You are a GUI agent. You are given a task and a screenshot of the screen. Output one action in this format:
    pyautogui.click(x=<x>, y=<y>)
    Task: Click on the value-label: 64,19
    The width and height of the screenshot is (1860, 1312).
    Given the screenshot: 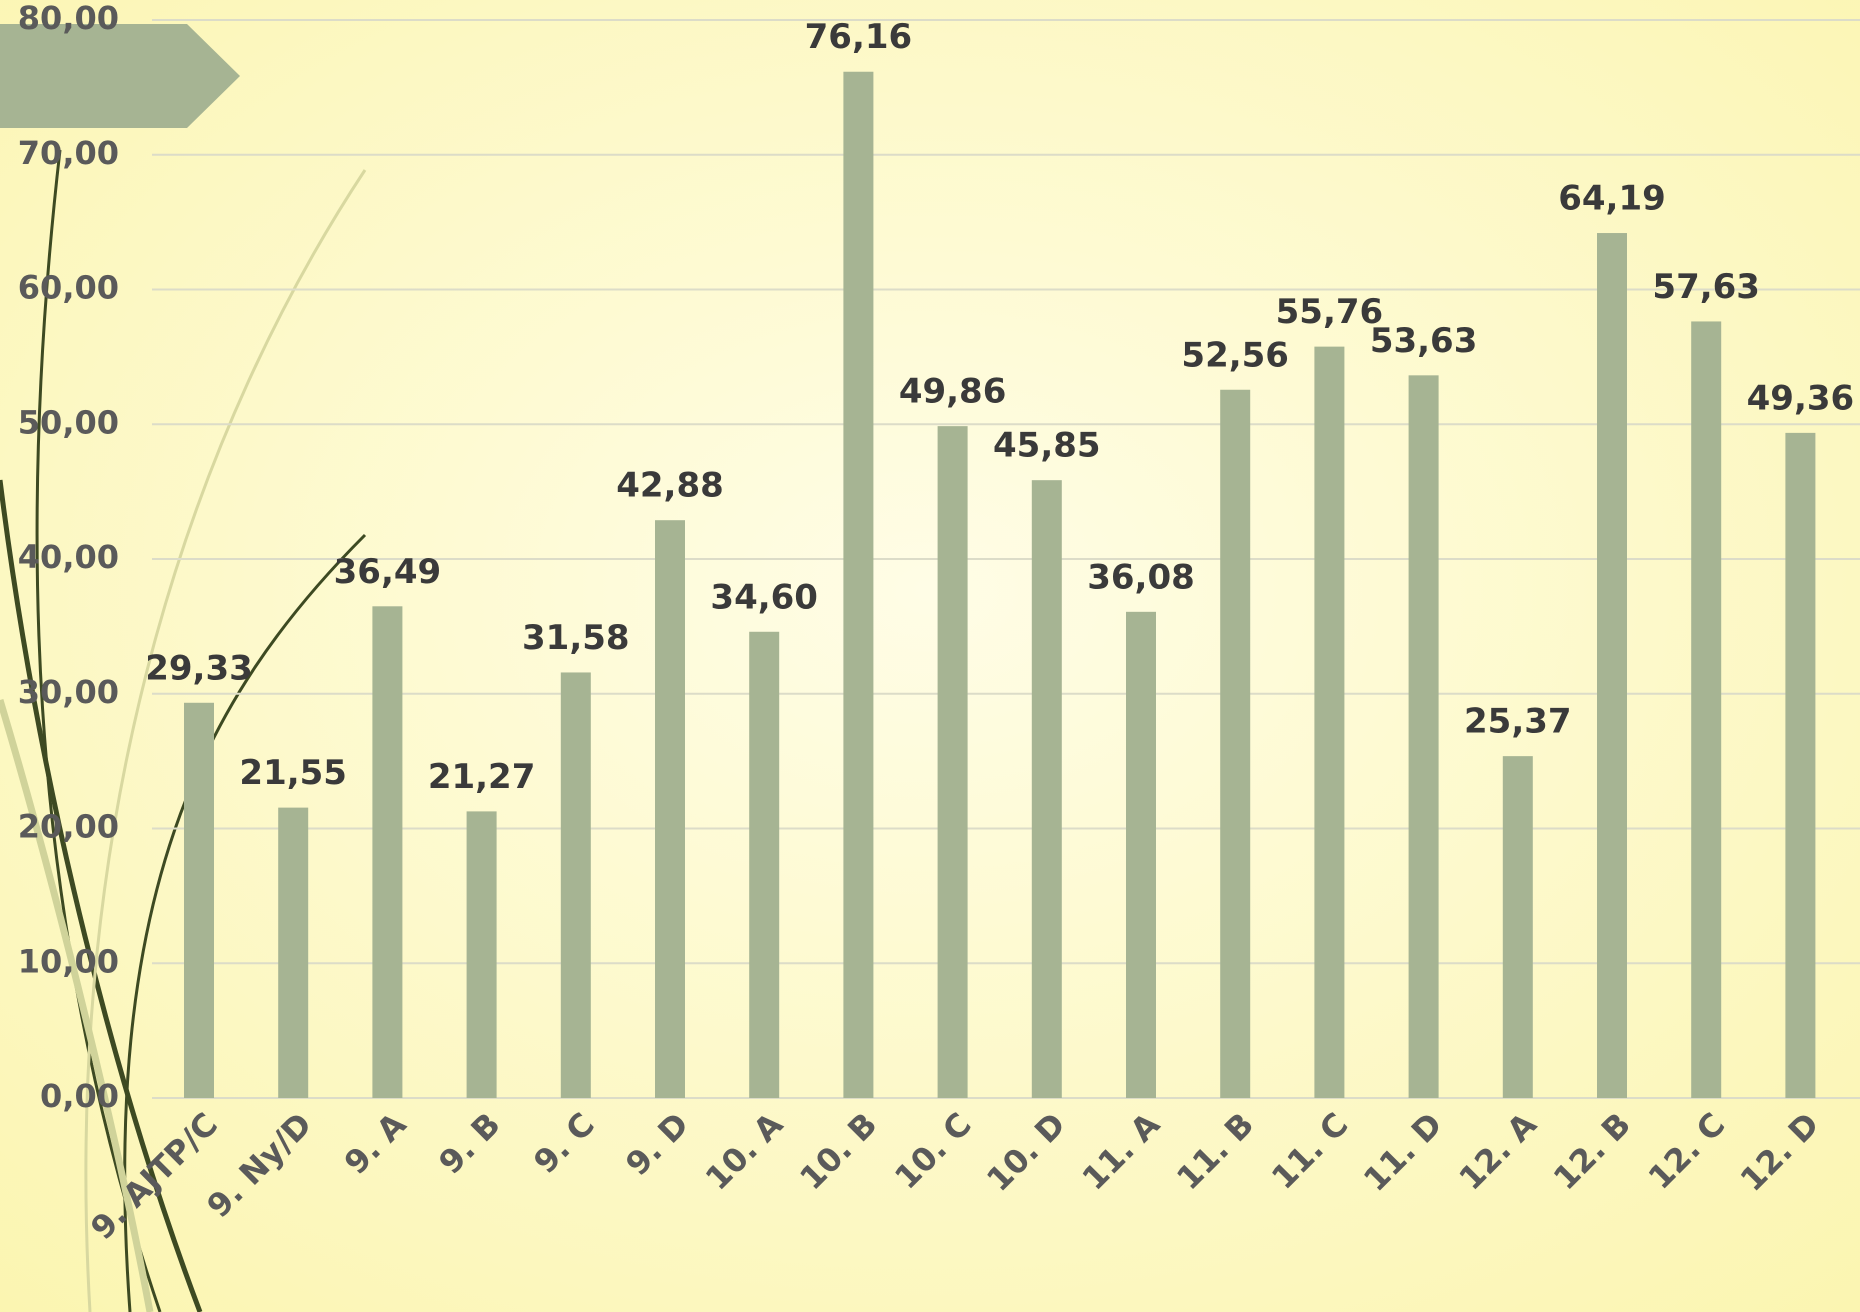 What is the action you would take?
    pyautogui.click(x=1612, y=199)
    